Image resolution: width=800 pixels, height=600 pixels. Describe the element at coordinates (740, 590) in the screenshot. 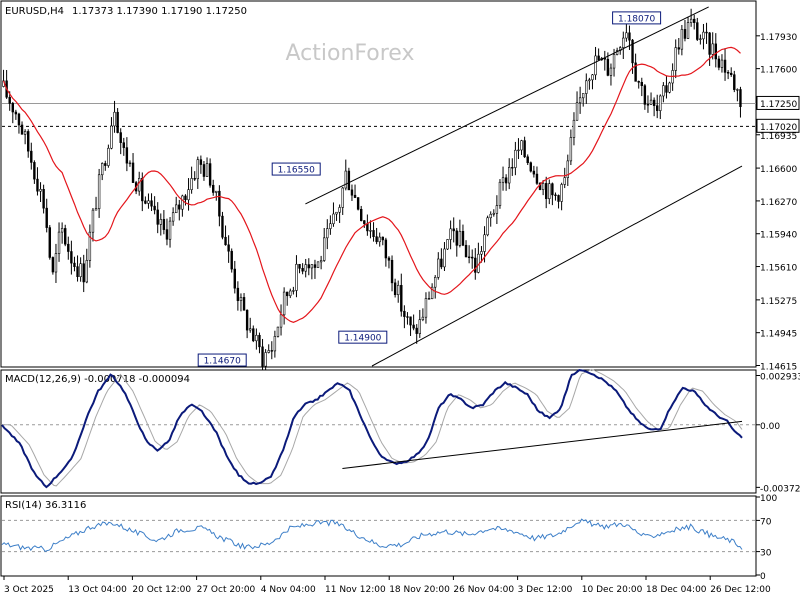

I see `time-tick-label: 26 Dec 12:00` at that location.